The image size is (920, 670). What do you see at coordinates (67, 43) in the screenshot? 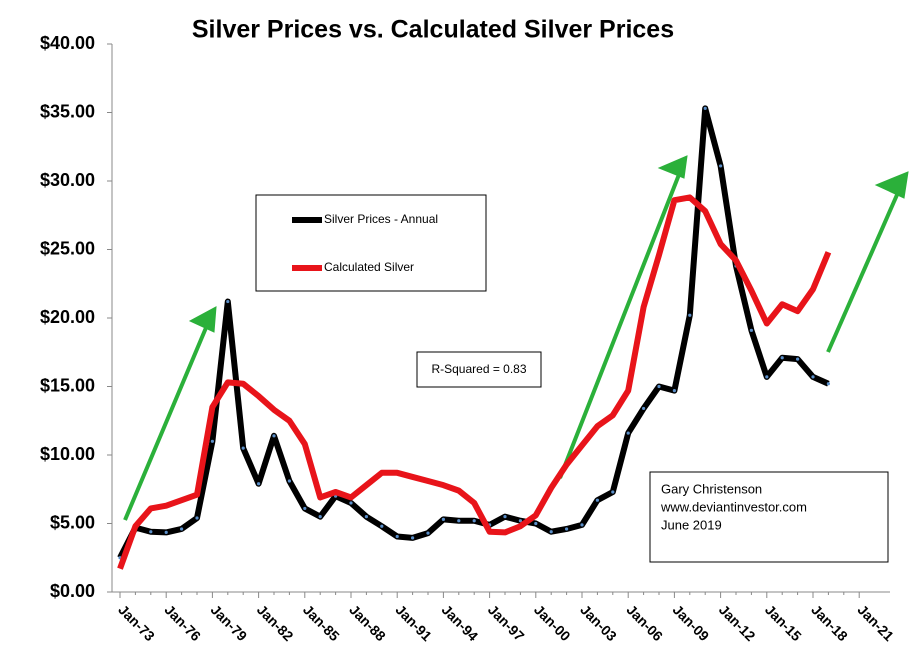
I see `y-tick-label: $40.00` at bounding box center [67, 43].